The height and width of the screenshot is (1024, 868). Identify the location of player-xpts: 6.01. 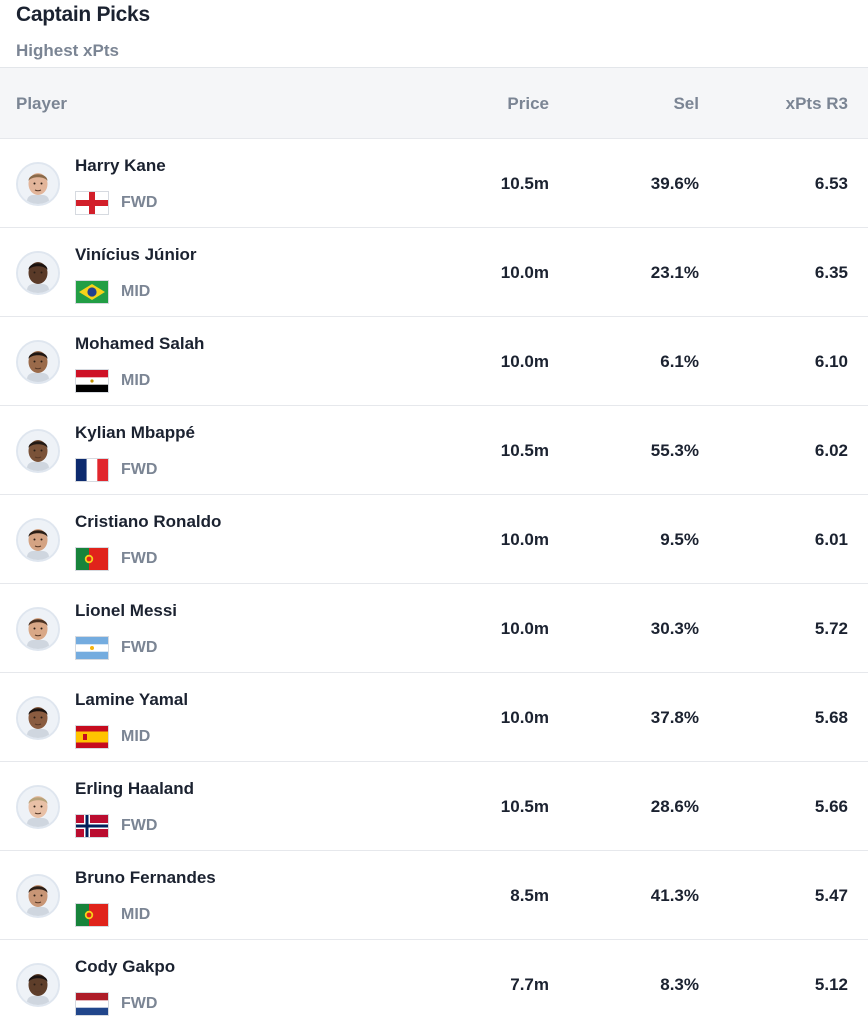
(831, 539).